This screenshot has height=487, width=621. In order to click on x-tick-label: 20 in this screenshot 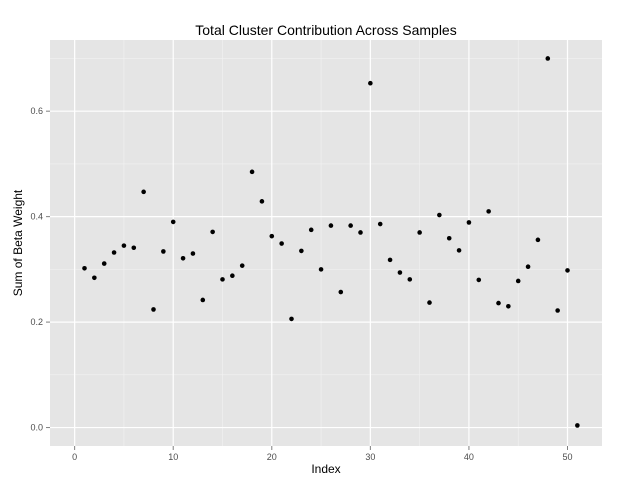, I will do `click(272, 457)`.